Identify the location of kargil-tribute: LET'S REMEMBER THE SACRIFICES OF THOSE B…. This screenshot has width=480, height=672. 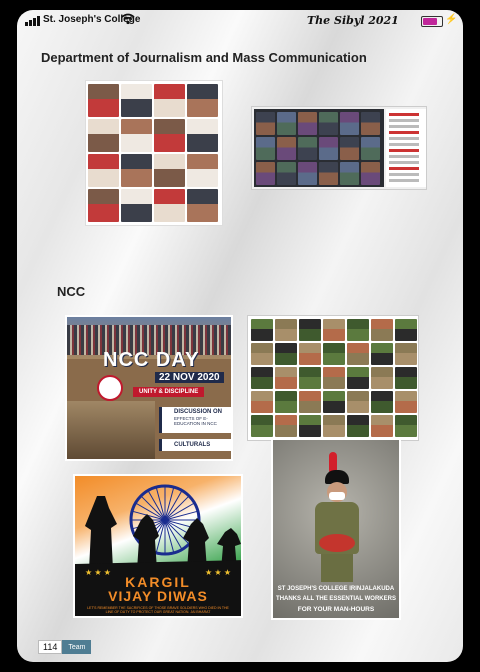
(158, 610).